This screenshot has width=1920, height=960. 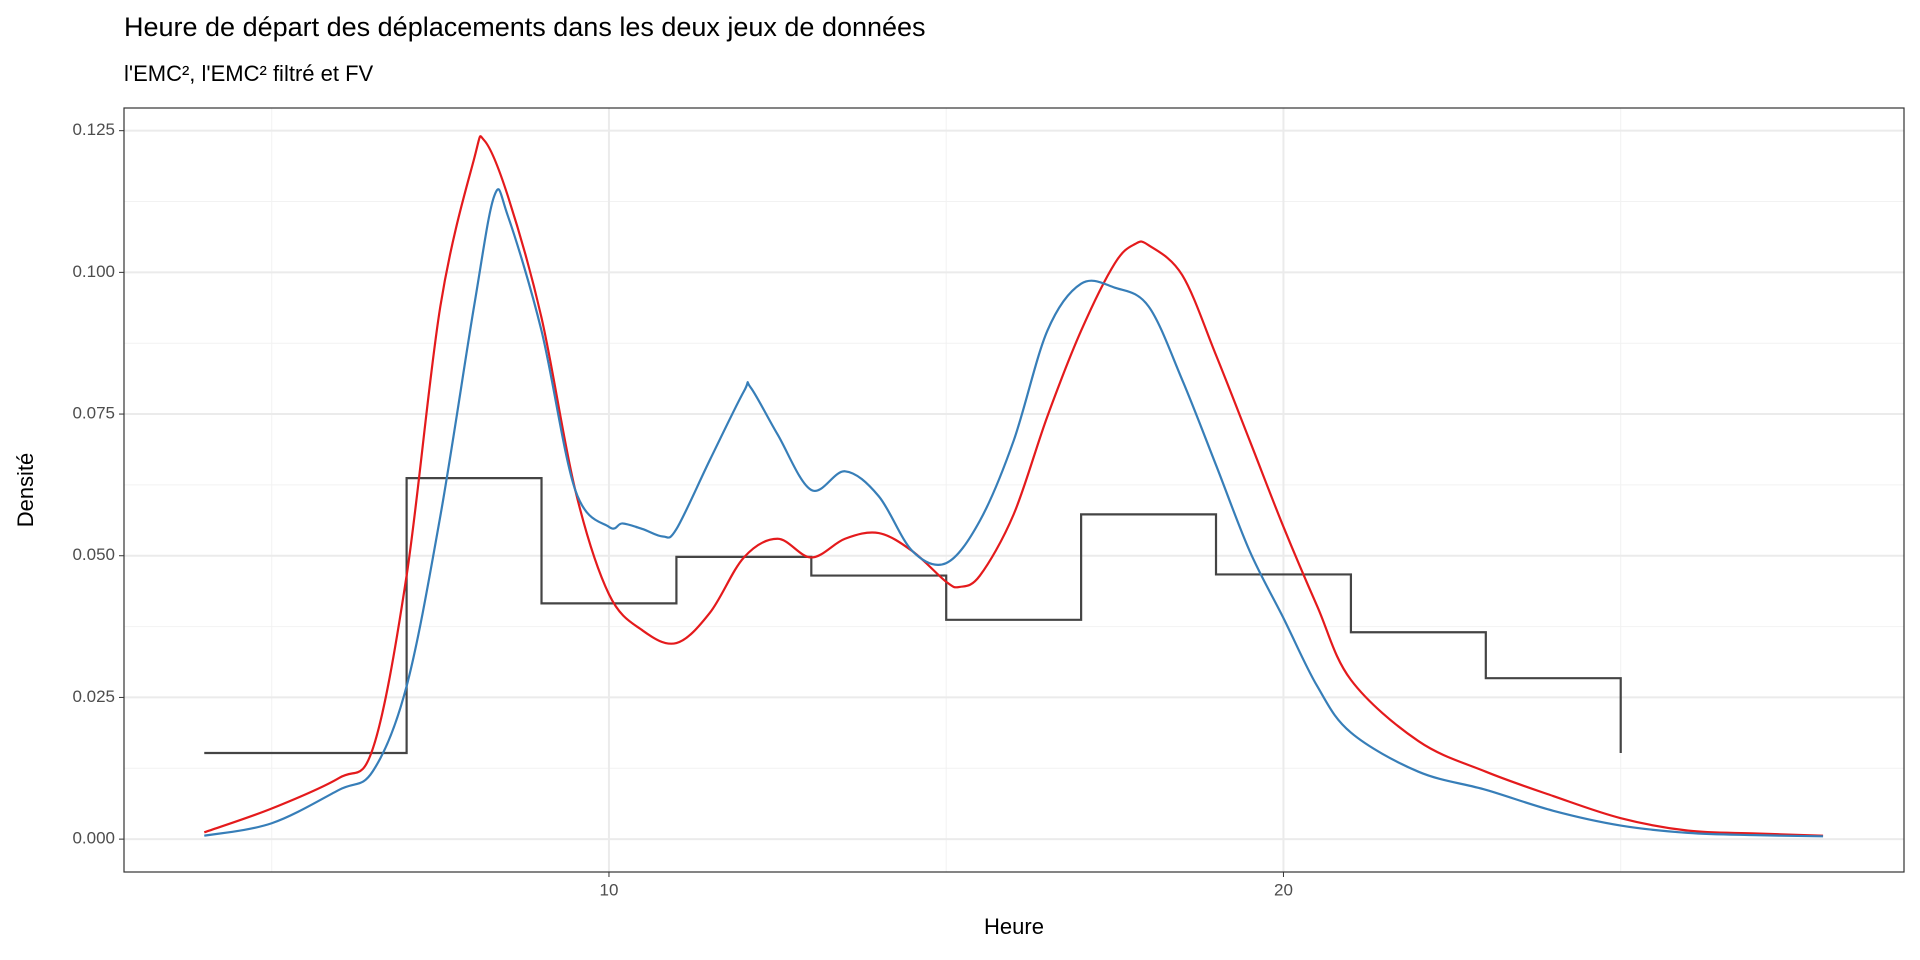 I want to click on x-tick-label: 20, so click(x=1283, y=889).